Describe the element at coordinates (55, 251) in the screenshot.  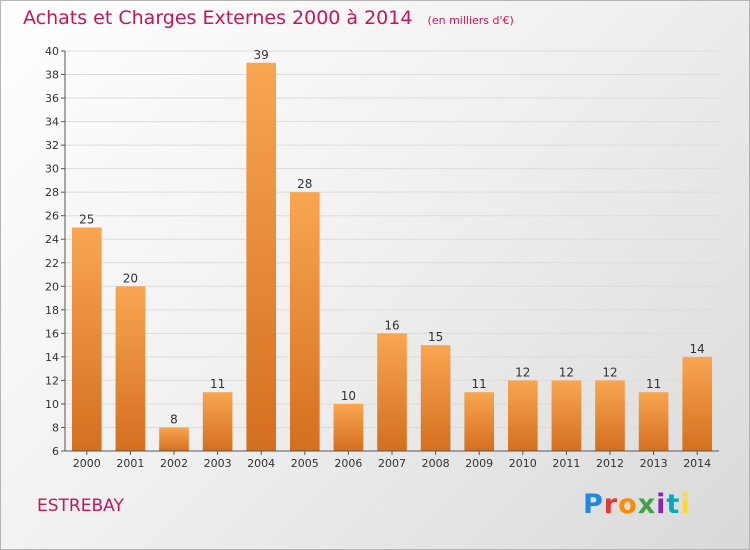
I see `y-axis-ticks: 6 8 10 12 14 16 18 20 22 24 26 28 30 32 34 36 38 40` at that location.